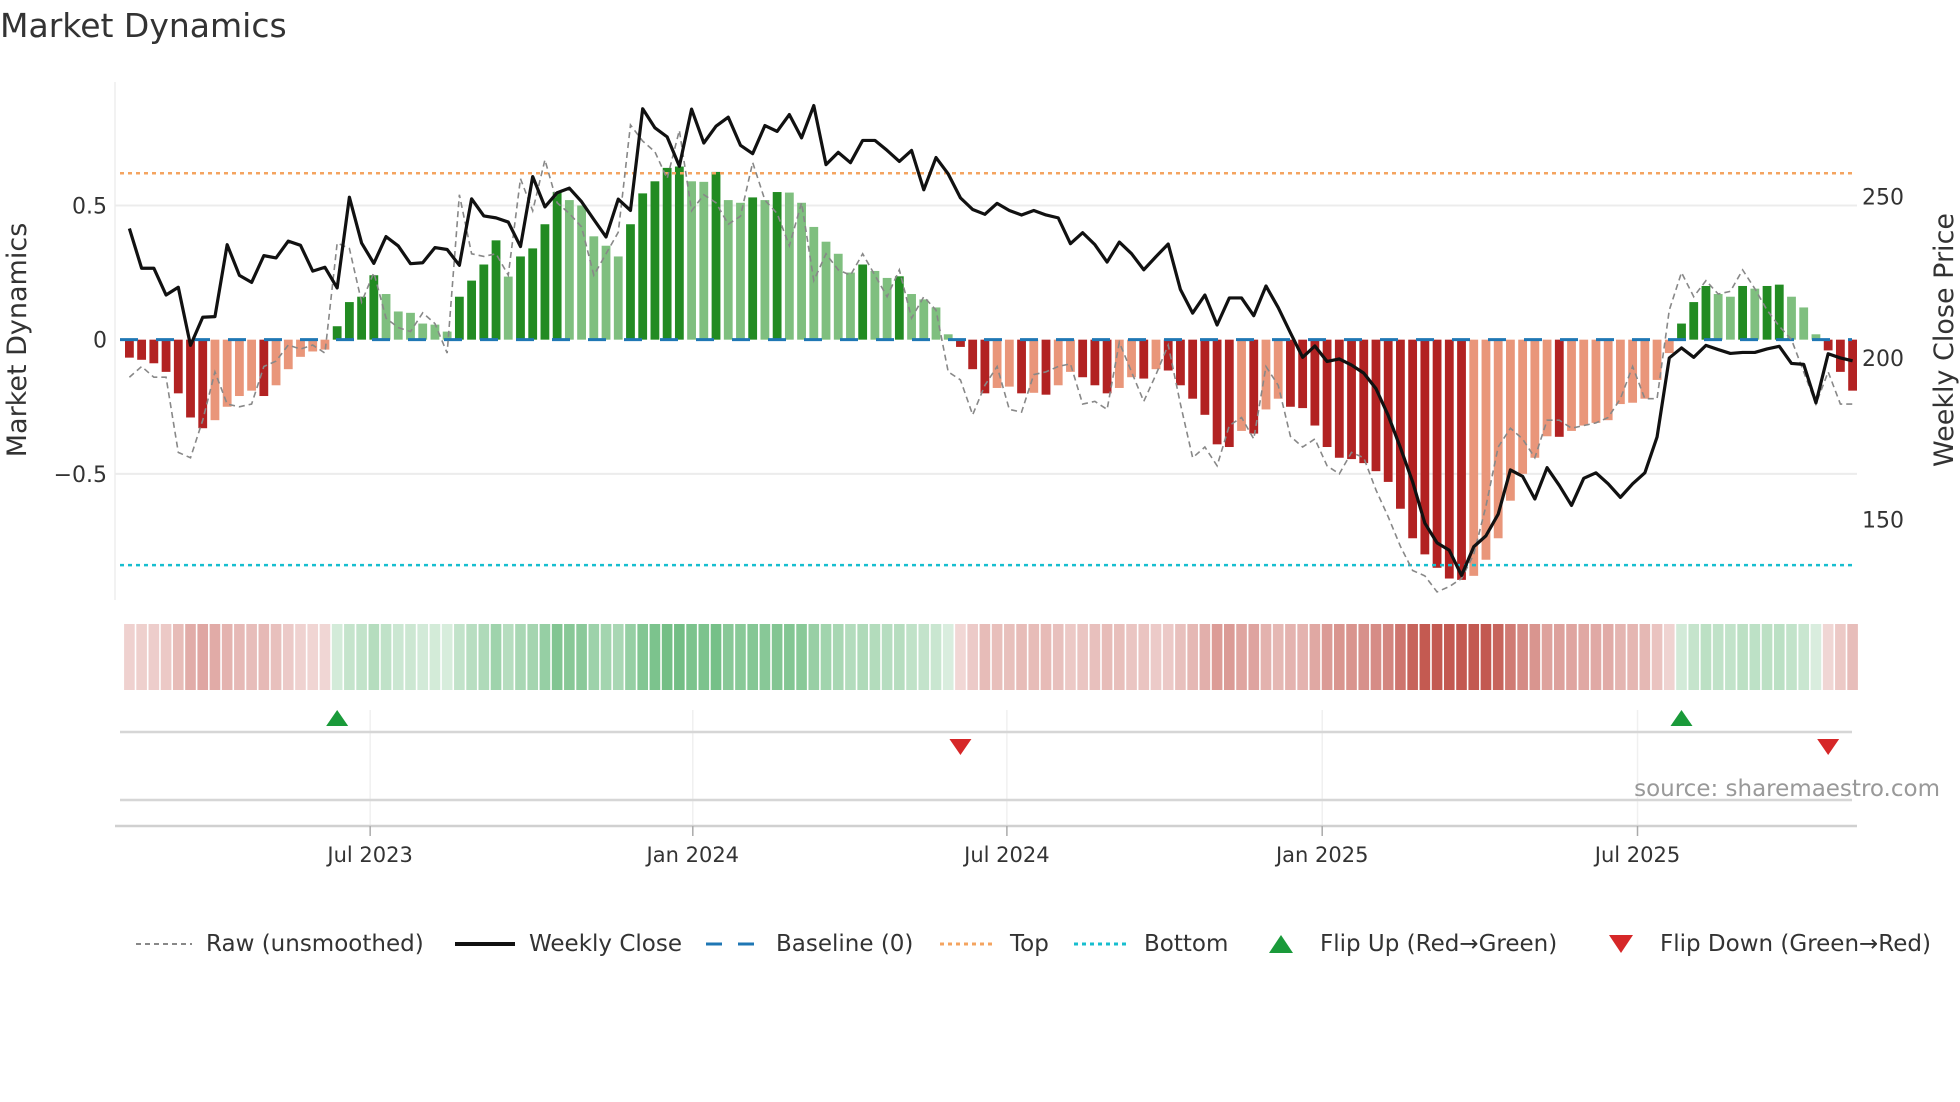  I want to click on legend-label: Flip Up (Red→Green), so click(1439, 944).